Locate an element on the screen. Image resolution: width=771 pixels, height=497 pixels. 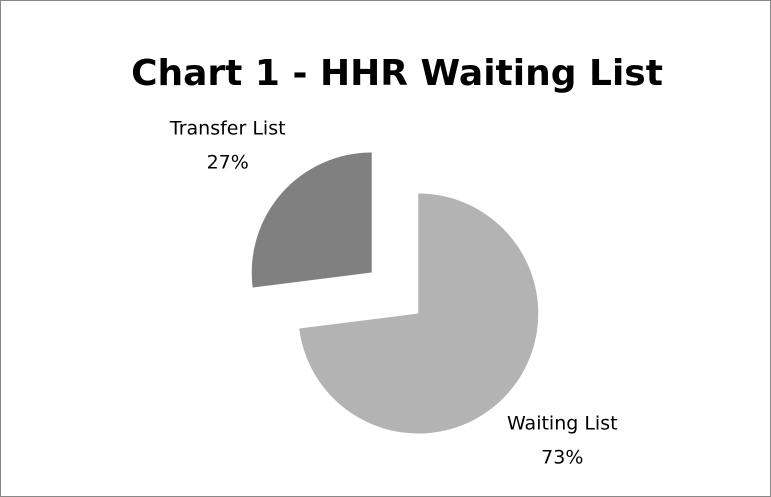
category-label: Waiting List is located at coordinates (562, 423).